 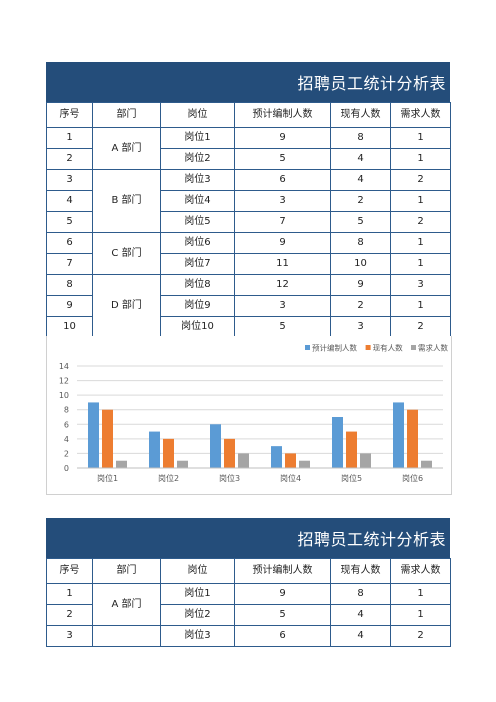 What do you see at coordinates (360, 285) in the screenshot?
I see `cell-current: 9` at bounding box center [360, 285].